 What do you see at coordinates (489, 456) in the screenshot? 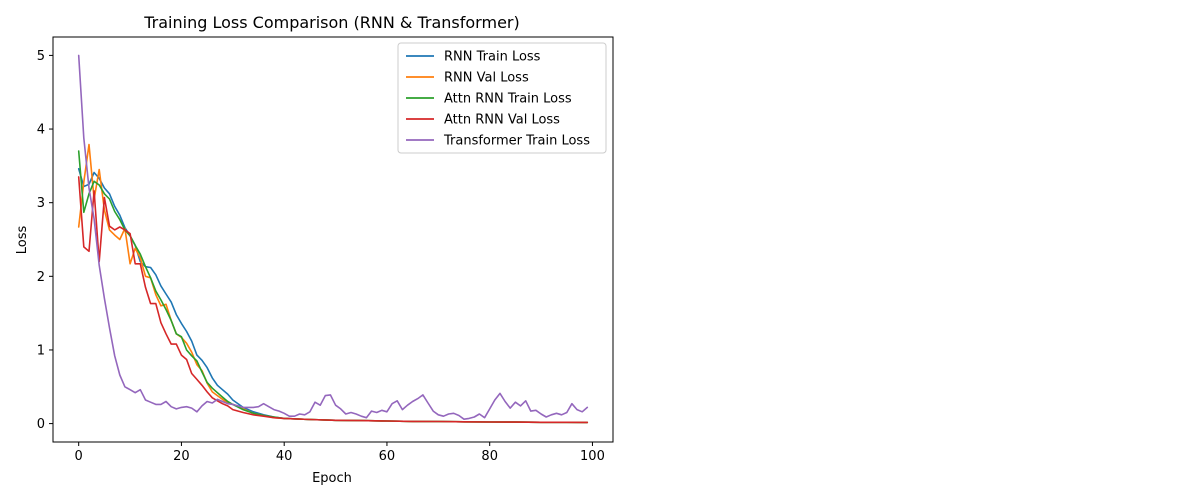
I see `x-tick-label-4: 80` at bounding box center [489, 456].